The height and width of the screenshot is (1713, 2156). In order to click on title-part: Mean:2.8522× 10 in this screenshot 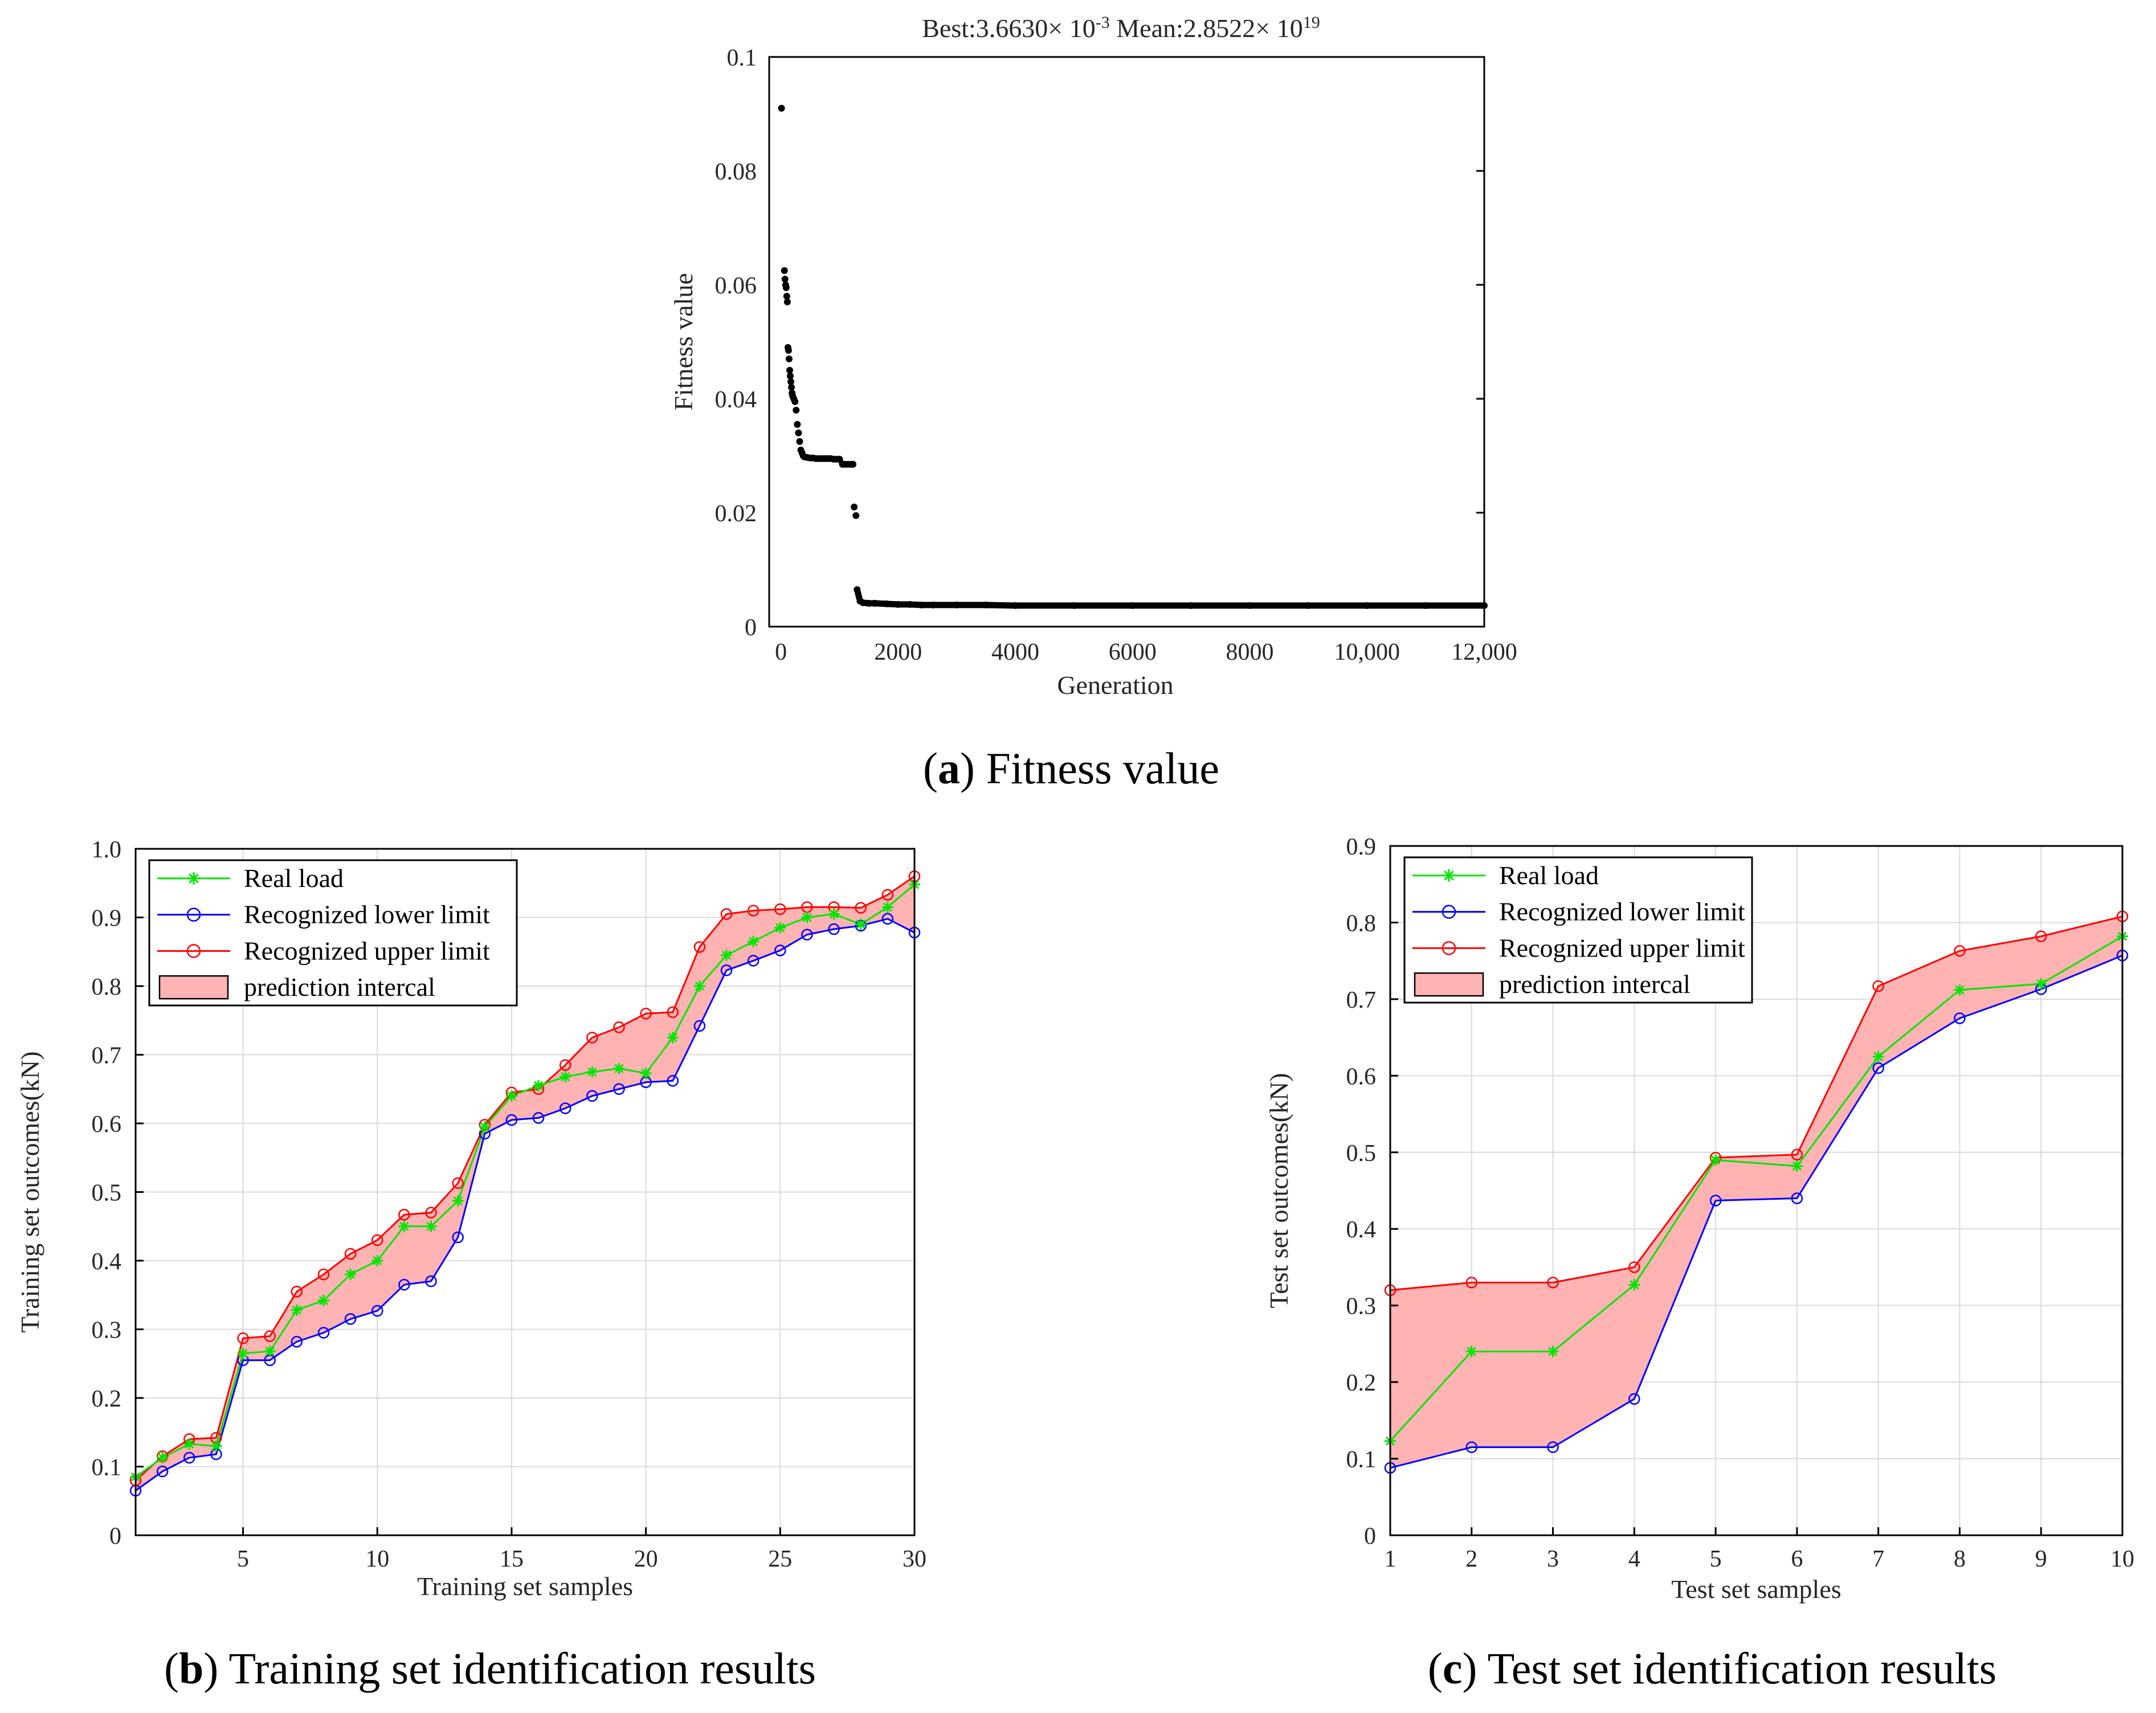, I will do `click(1206, 28)`.